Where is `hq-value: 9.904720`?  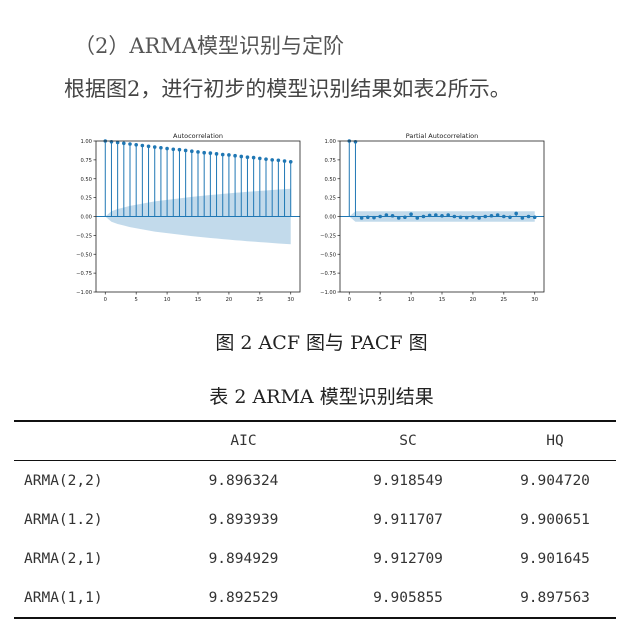
hq-value: 9.904720 is located at coordinates (555, 480).